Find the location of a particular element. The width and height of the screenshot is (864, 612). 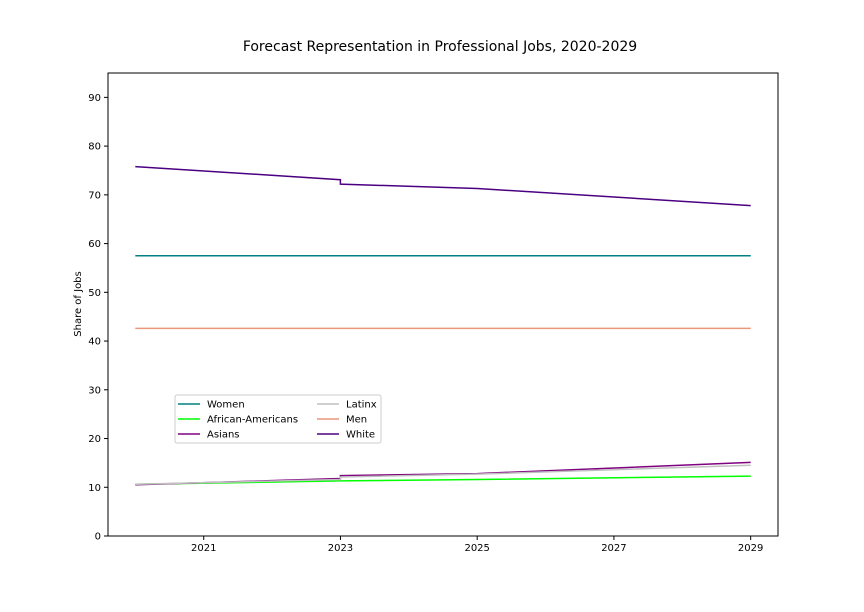

y-tick-label: 0 is located at coordinates (98, 537).